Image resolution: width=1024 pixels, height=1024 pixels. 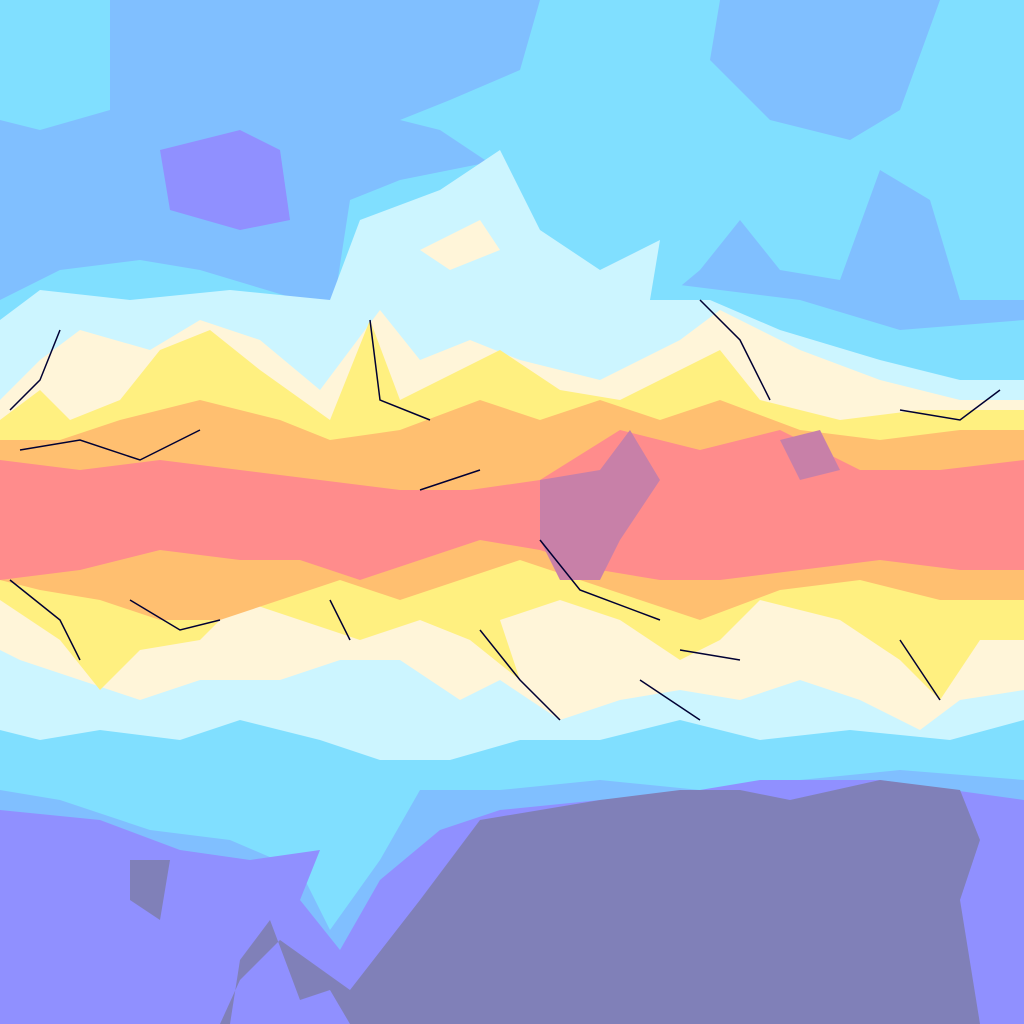 I want to click on band-mauve, so click(x=690, y=505).